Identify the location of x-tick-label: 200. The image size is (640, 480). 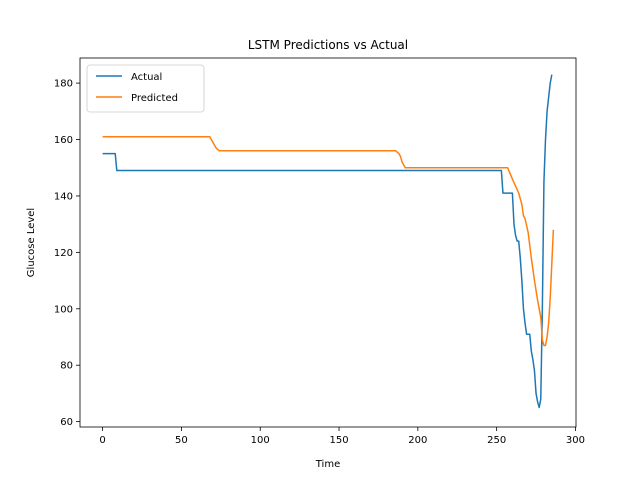
(417, 440).